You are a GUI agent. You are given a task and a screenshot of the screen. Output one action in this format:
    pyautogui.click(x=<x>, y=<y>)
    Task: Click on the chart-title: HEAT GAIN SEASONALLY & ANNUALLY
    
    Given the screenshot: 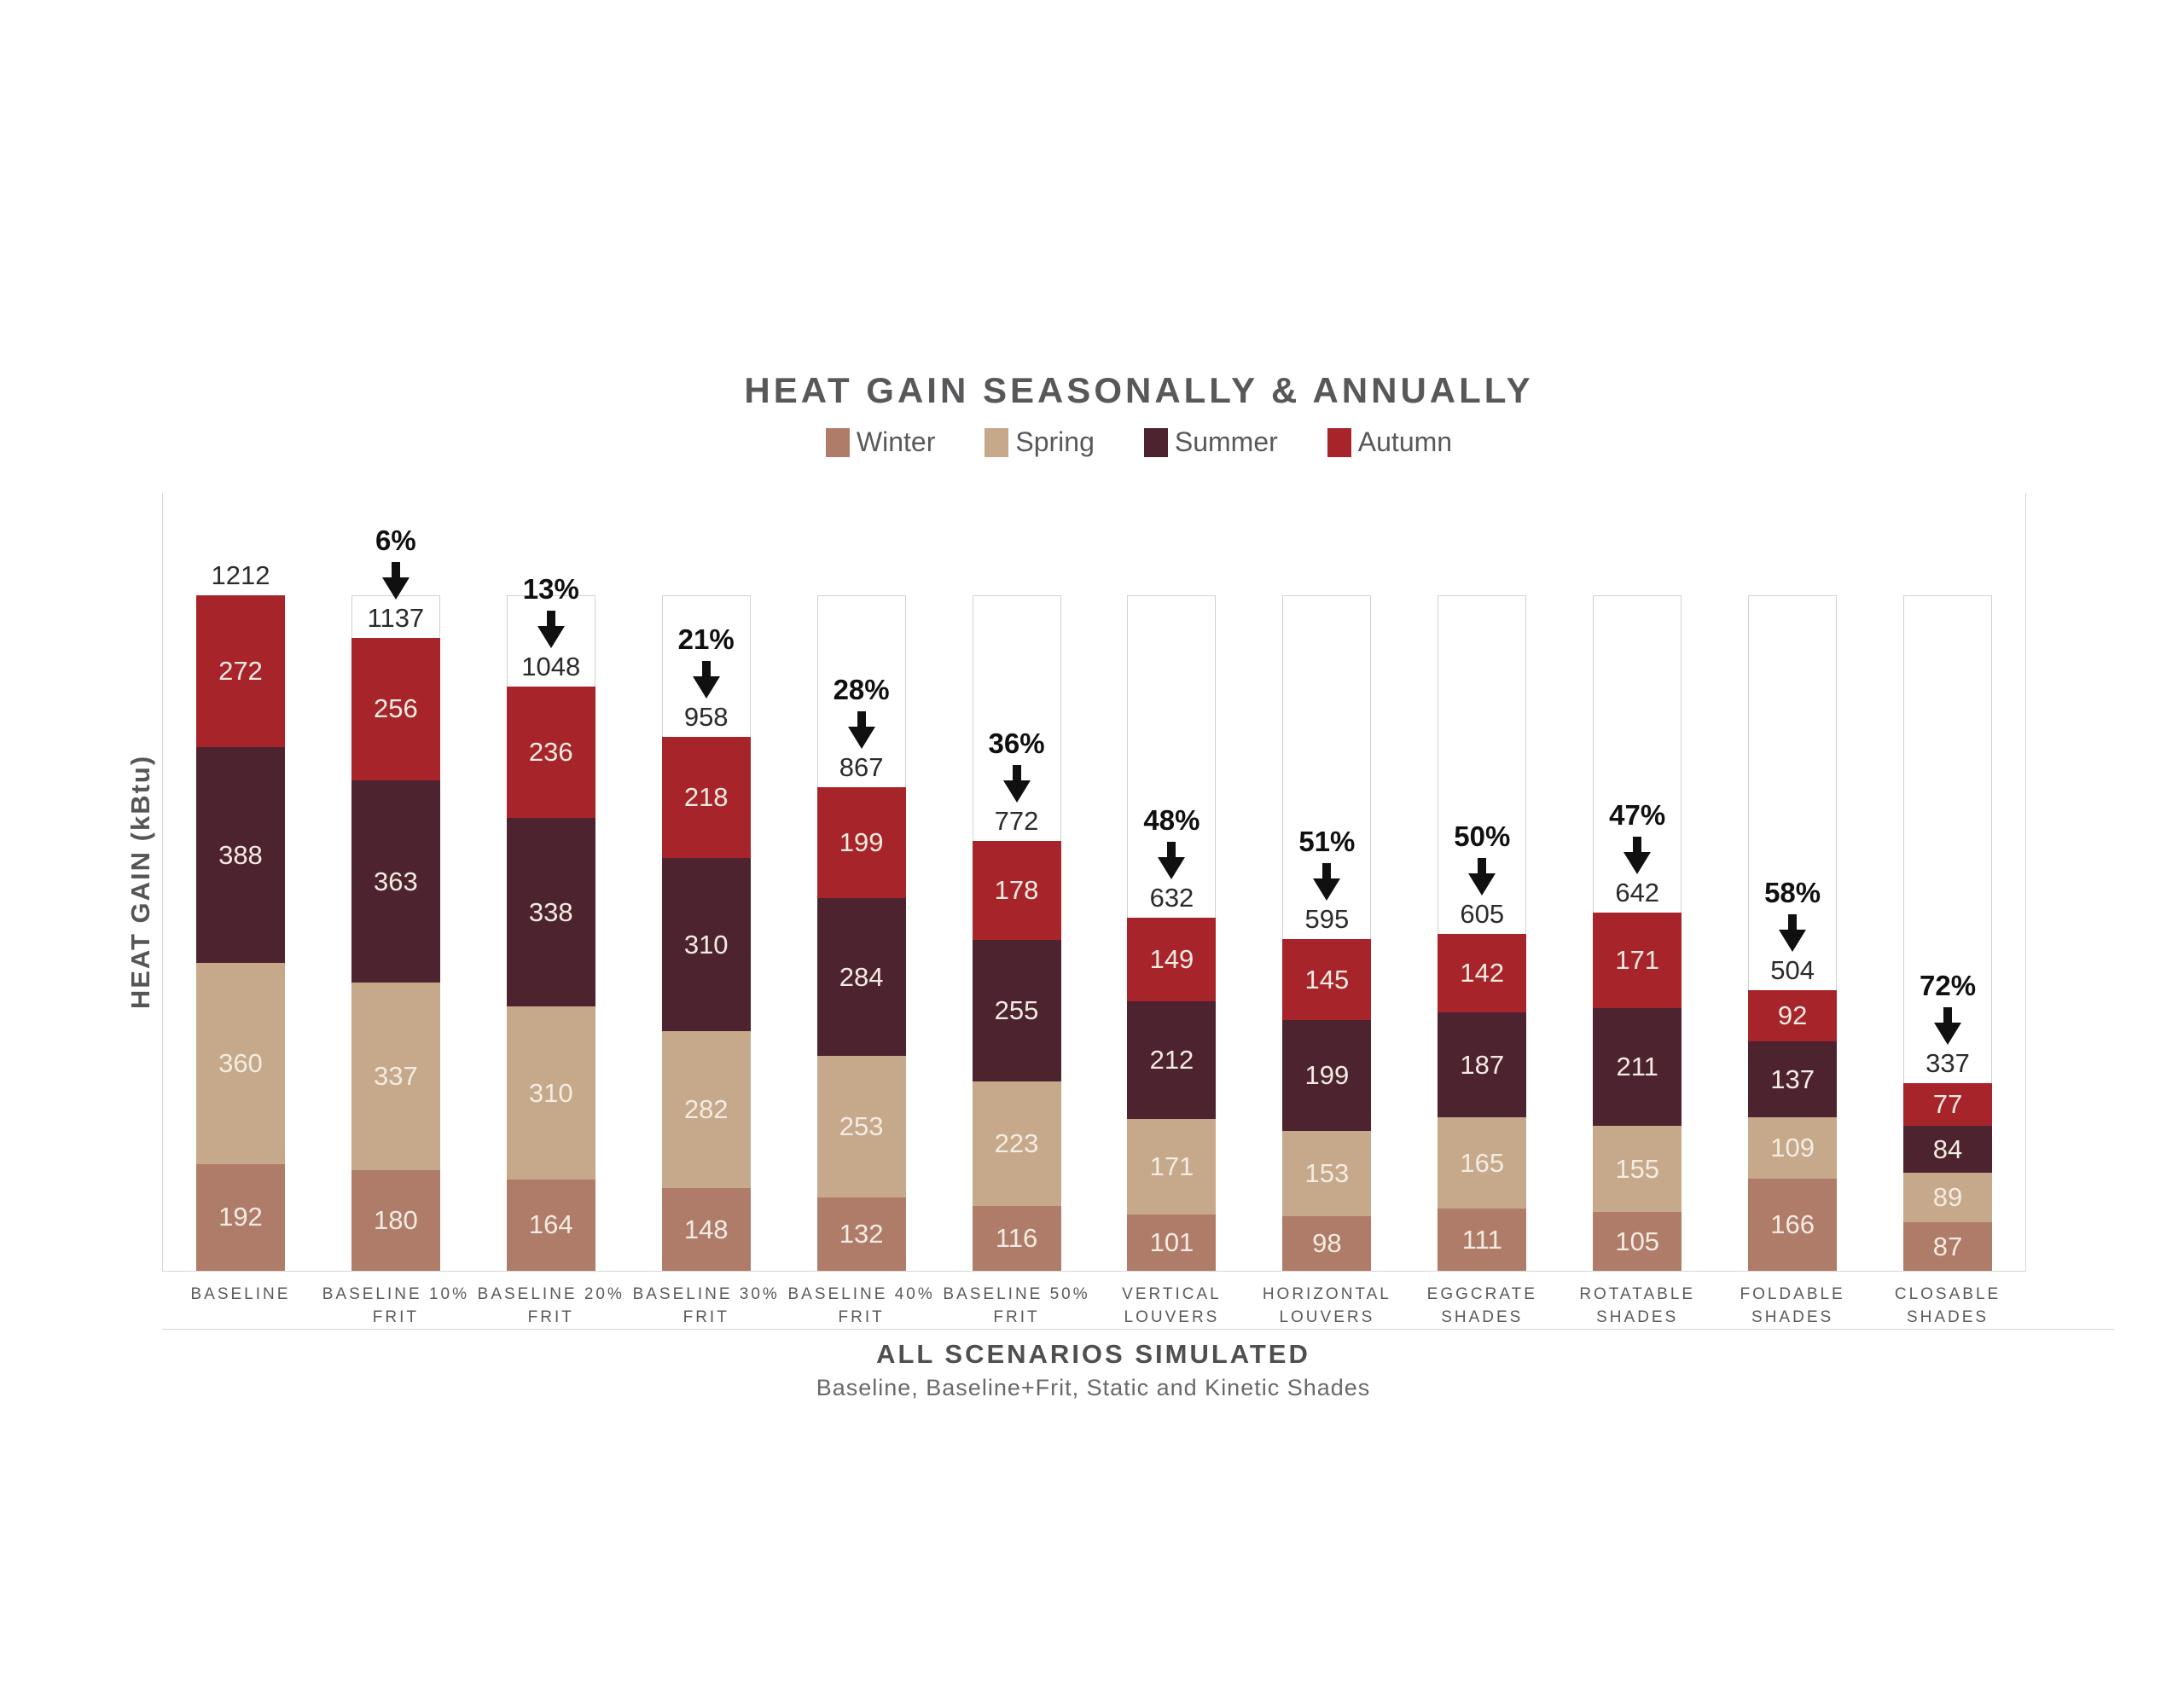 What is the action you would take?
    pyautogui.click(x=1139, y=390)
    